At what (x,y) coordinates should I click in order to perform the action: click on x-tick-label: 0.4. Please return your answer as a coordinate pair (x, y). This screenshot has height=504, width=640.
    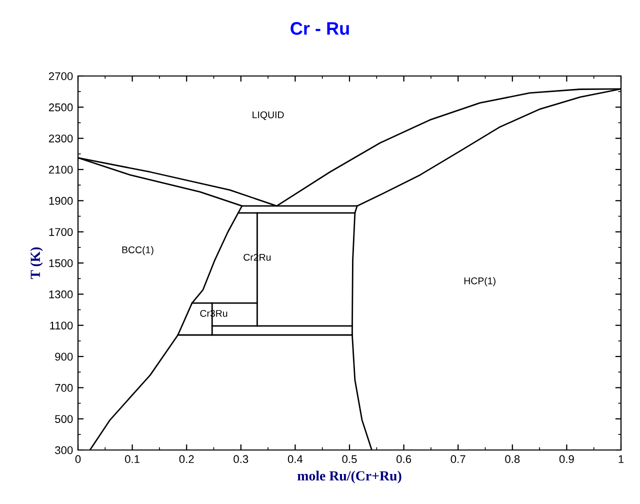
    Looking at the image, I should click on (295, 459).